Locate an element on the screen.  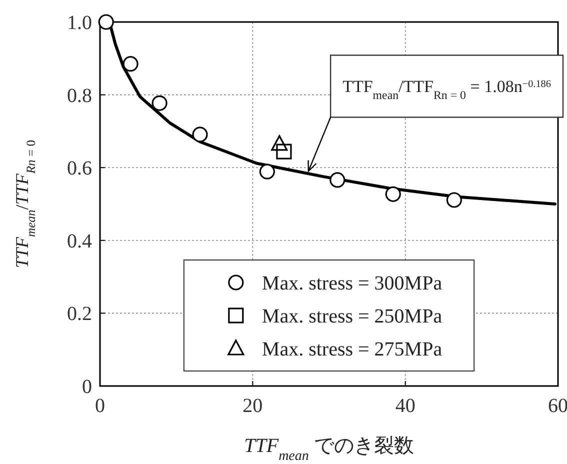
y-tick-label: 0.8 is located at coordinates (79, 95).